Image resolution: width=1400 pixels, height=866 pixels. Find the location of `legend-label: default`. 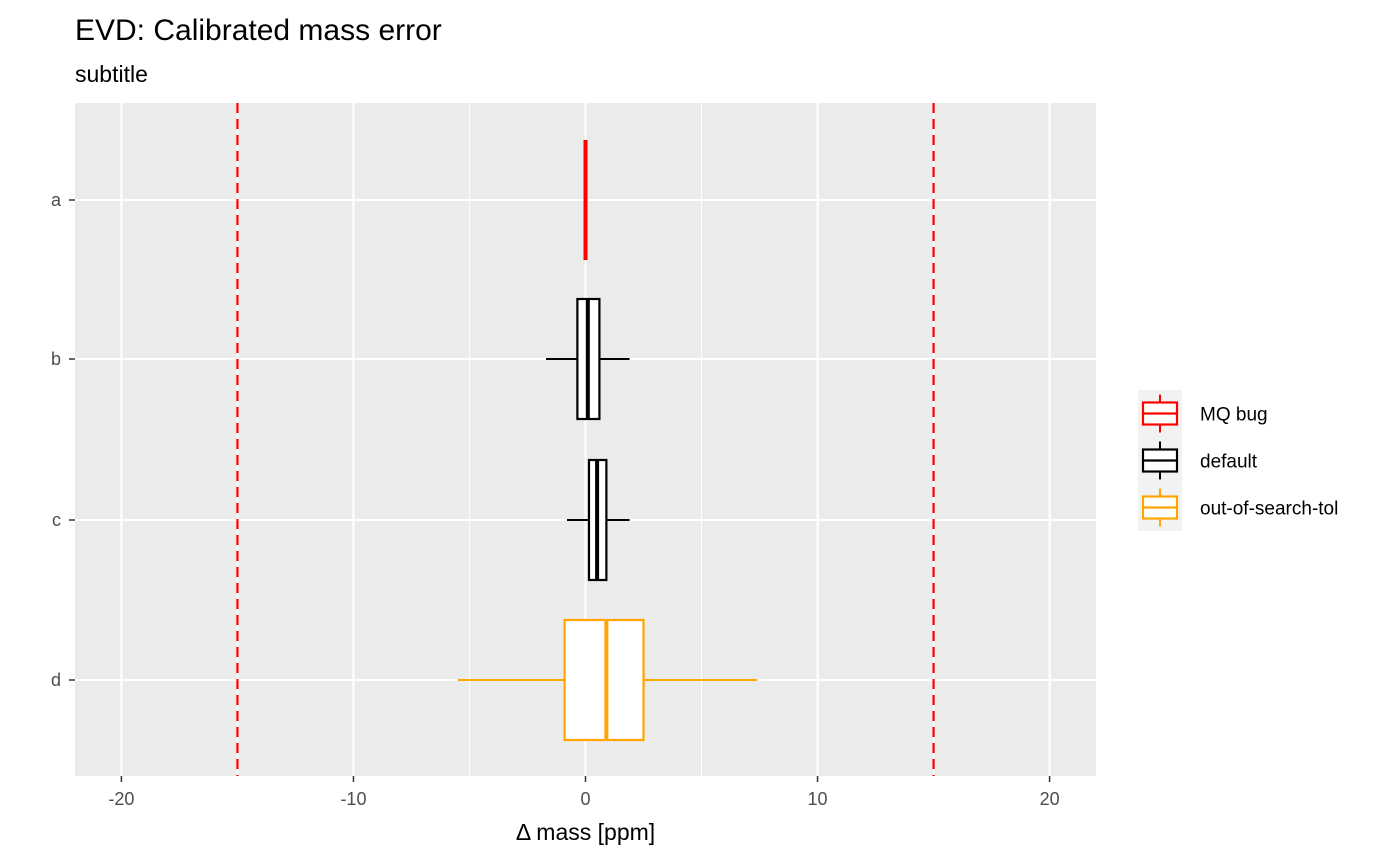

legend-label: default is located at coordinates (1229, 462).